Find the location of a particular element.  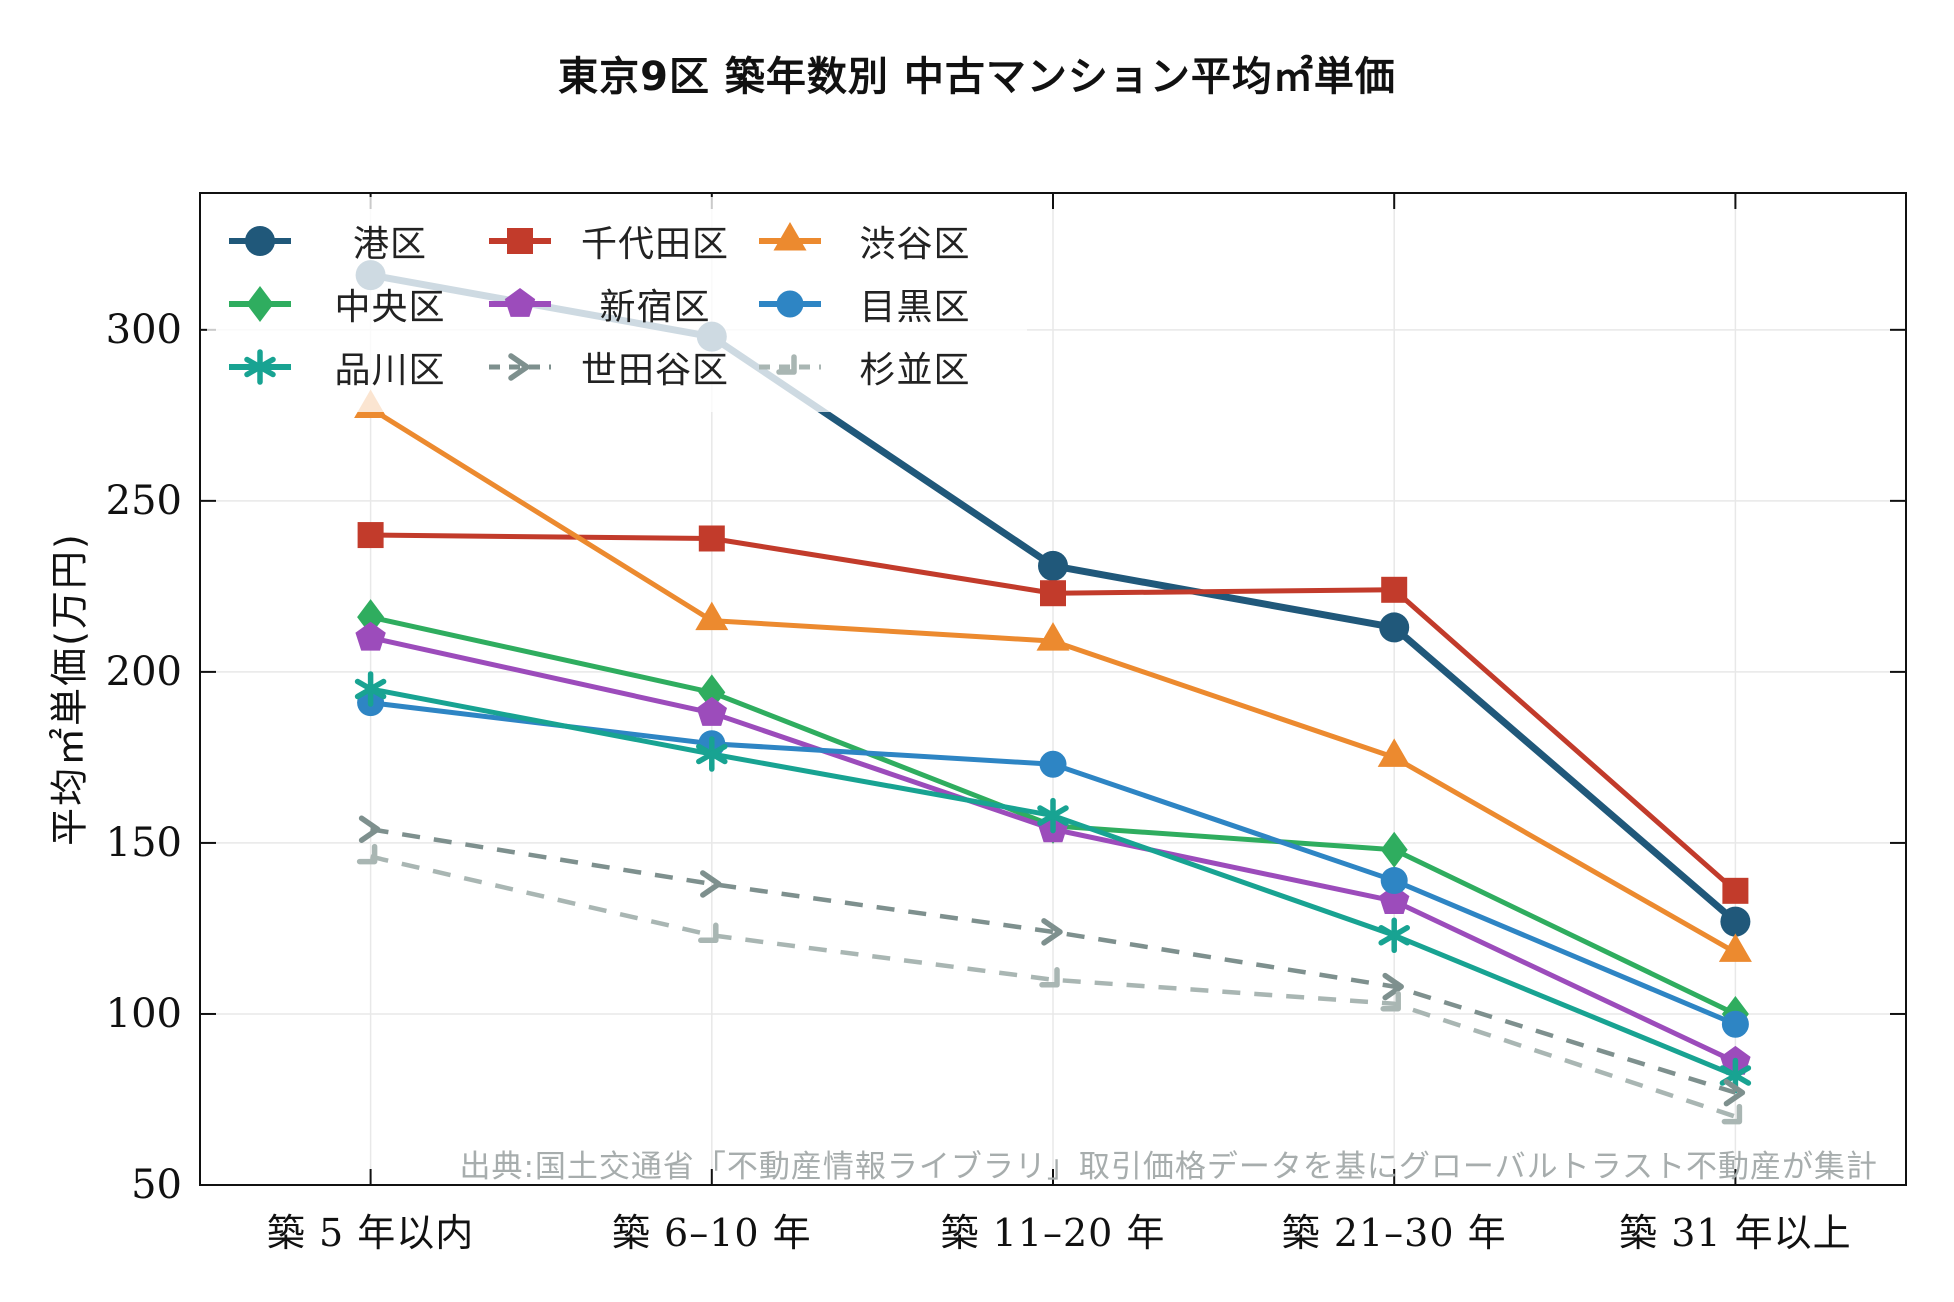

legend-swatch-suginami is located at coordinates (790, 364).